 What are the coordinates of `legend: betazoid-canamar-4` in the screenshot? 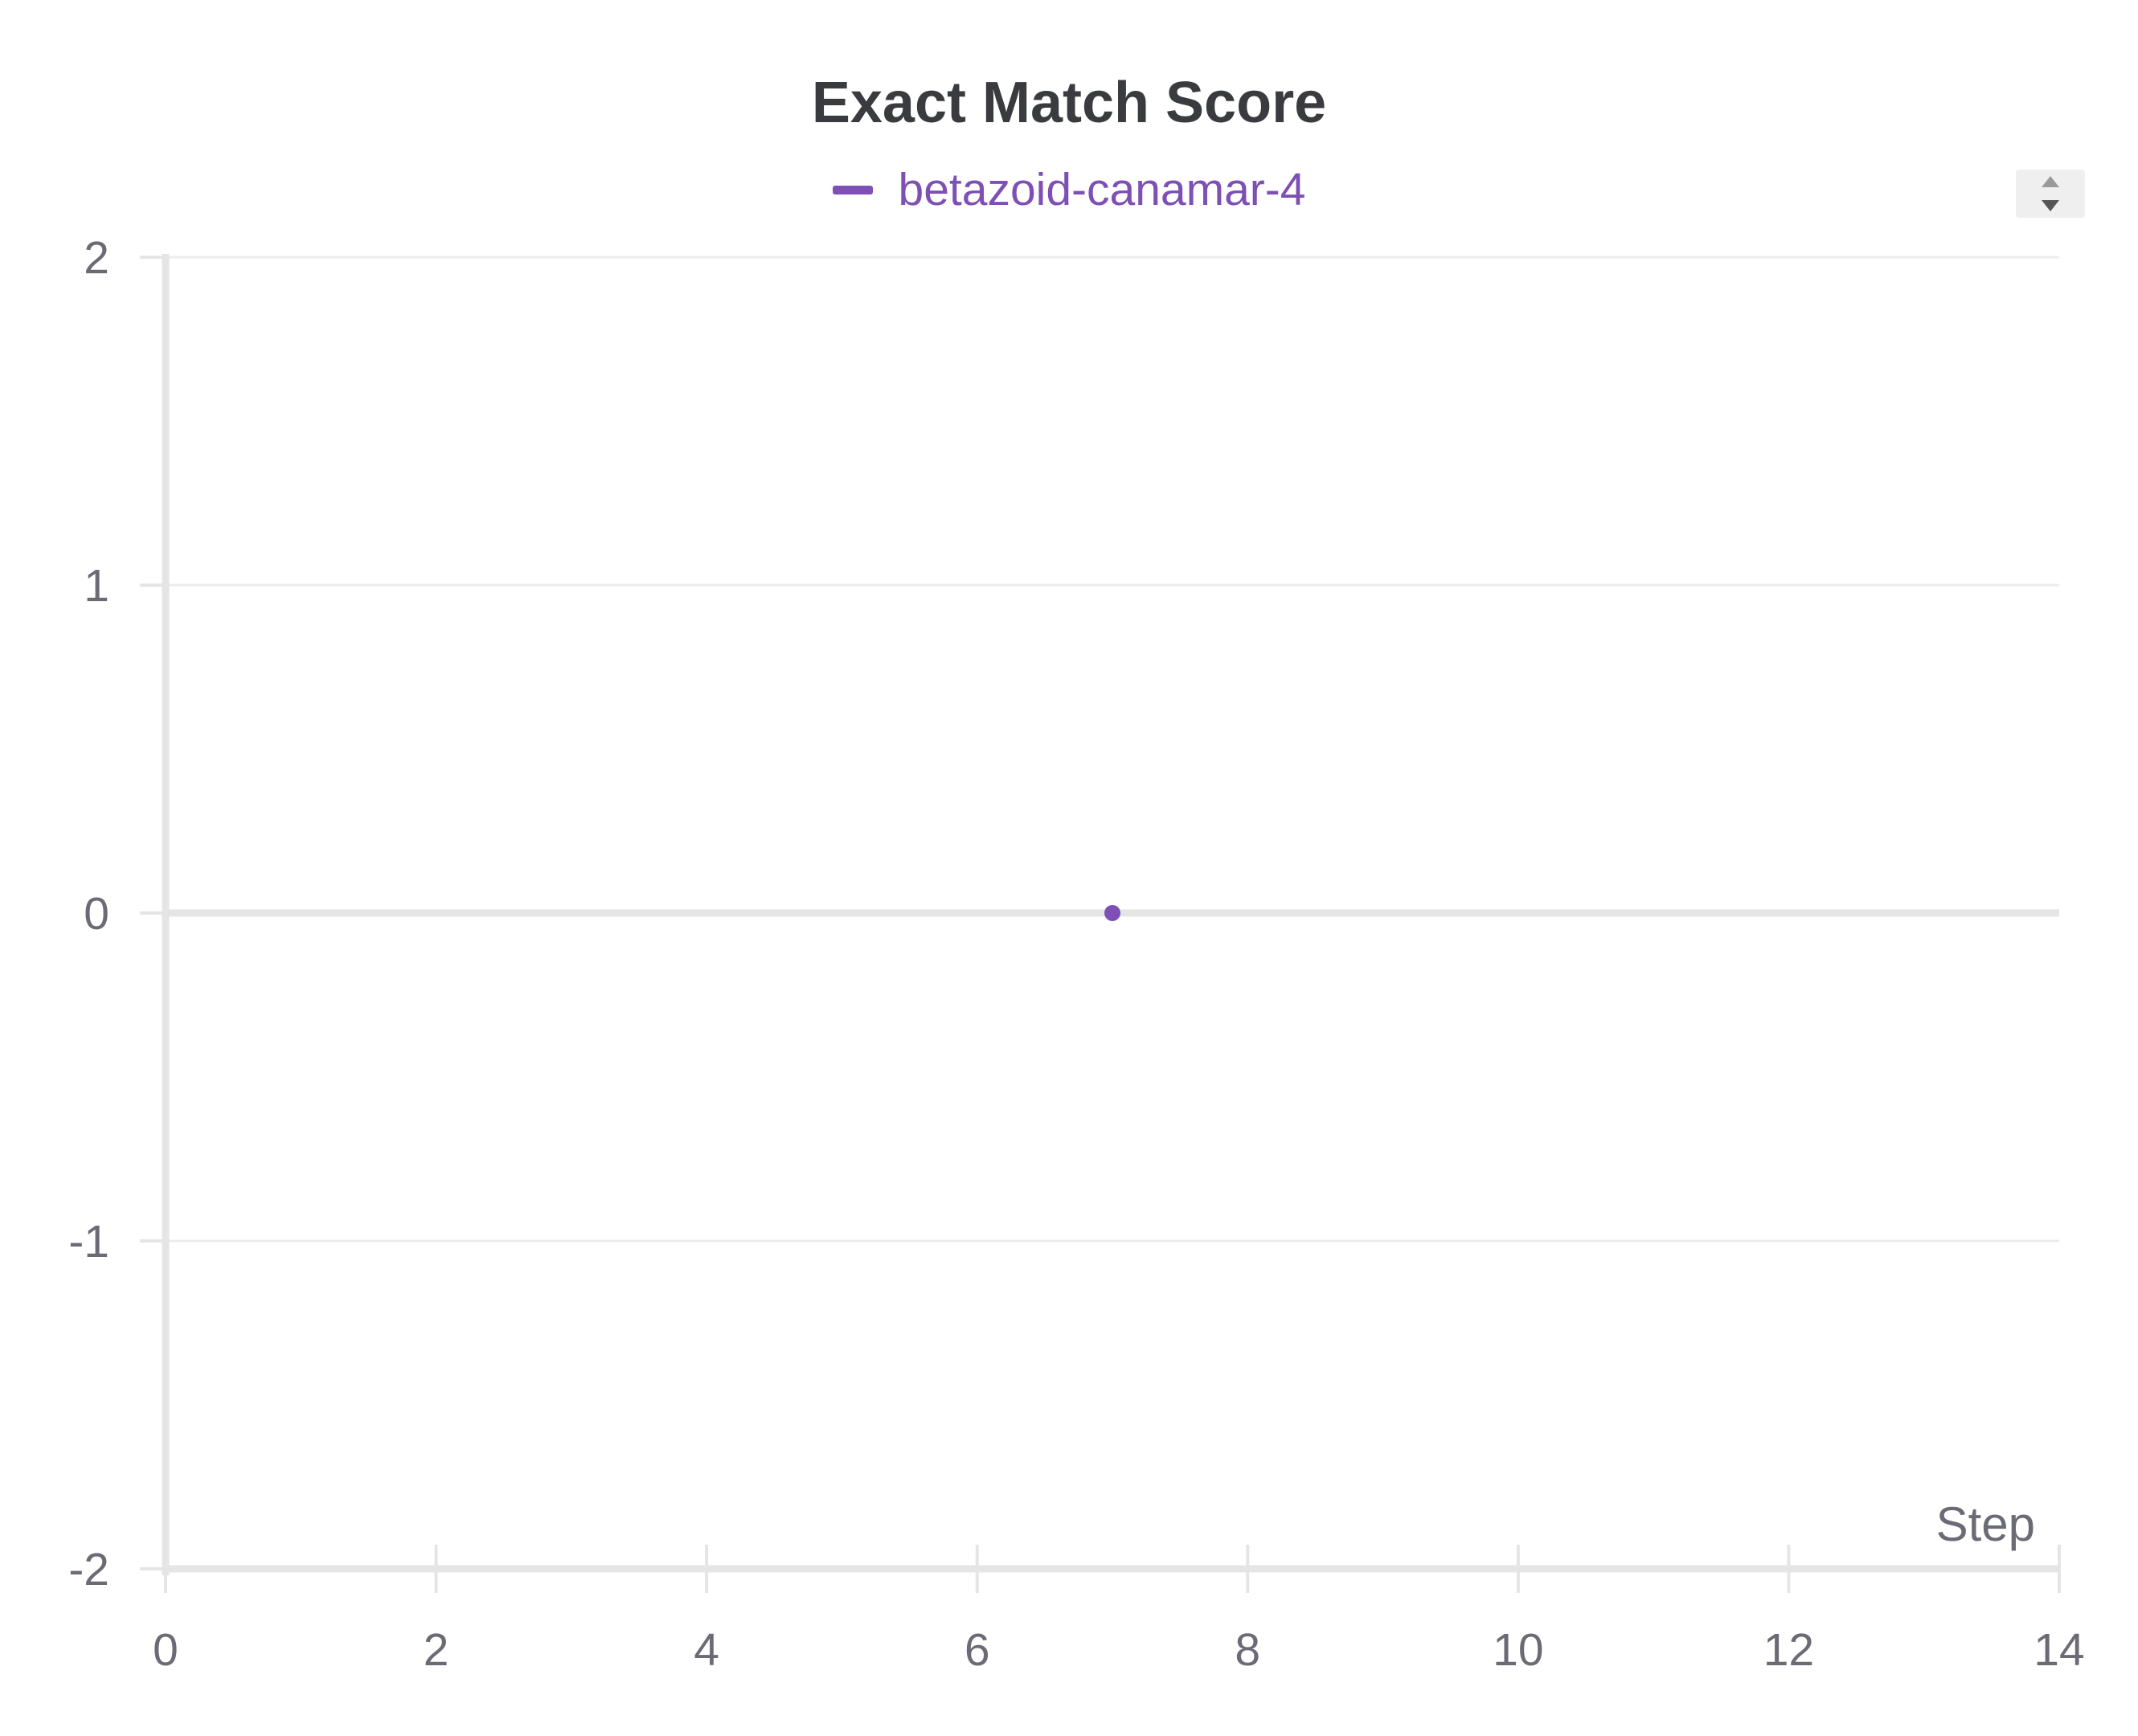 It's located at (1069, 190).